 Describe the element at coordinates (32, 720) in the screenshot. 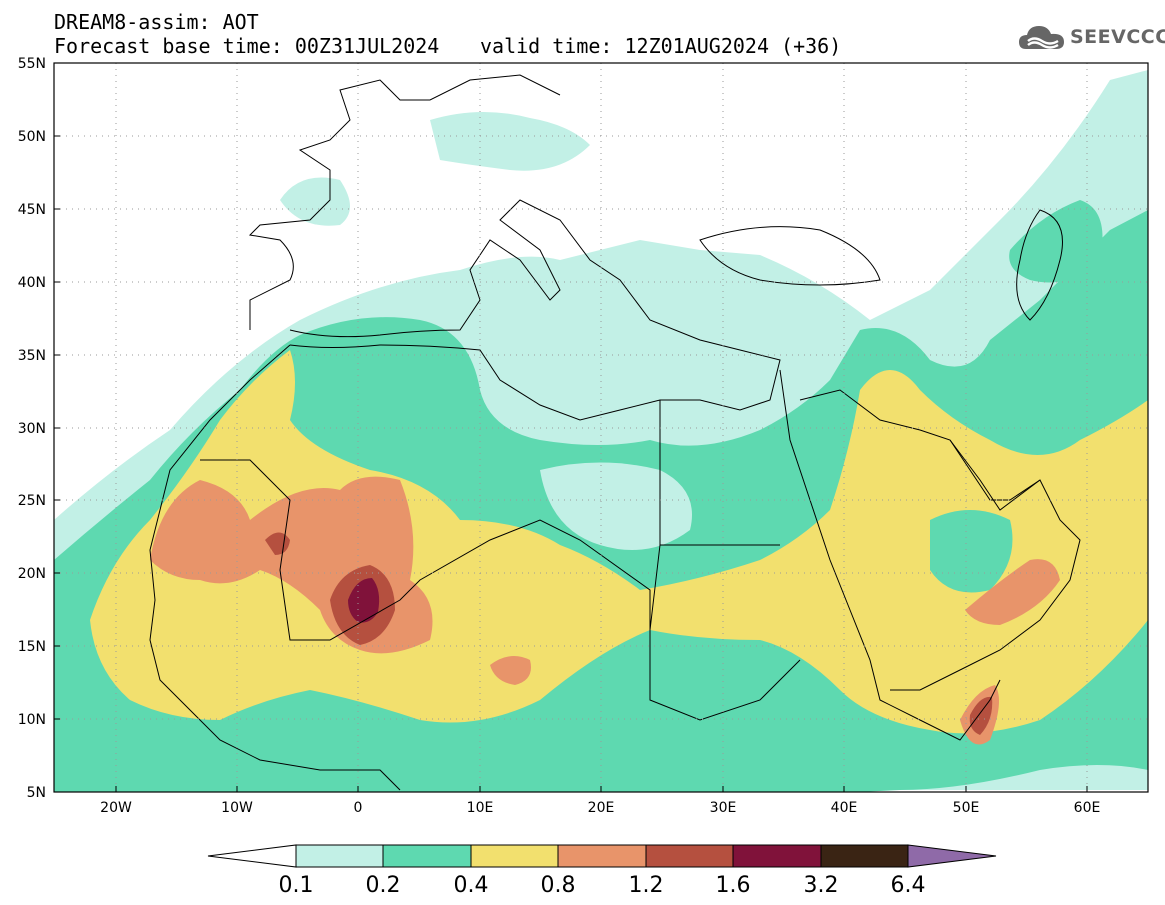

I see `lat-label-10n: 10N` at that location.